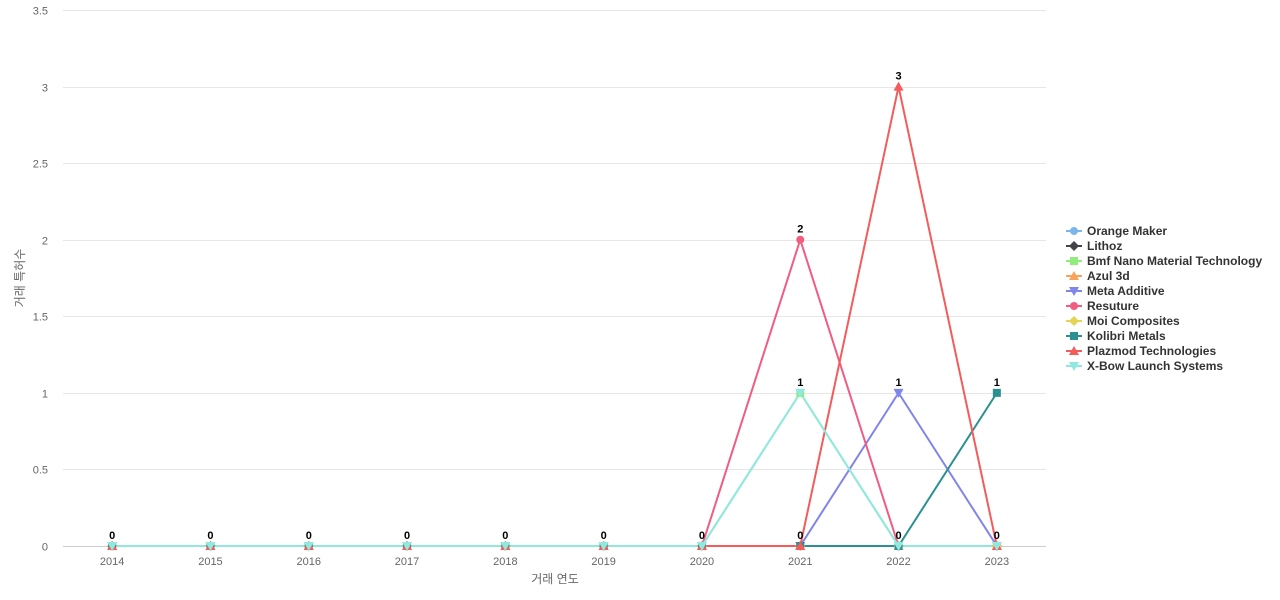 The height and width of the screenshot is (600, 1280). What do you see at coordinates (997, 562) in the screenshot?
I see `x-tick-label: 2023` at bounding box center [997, 562].